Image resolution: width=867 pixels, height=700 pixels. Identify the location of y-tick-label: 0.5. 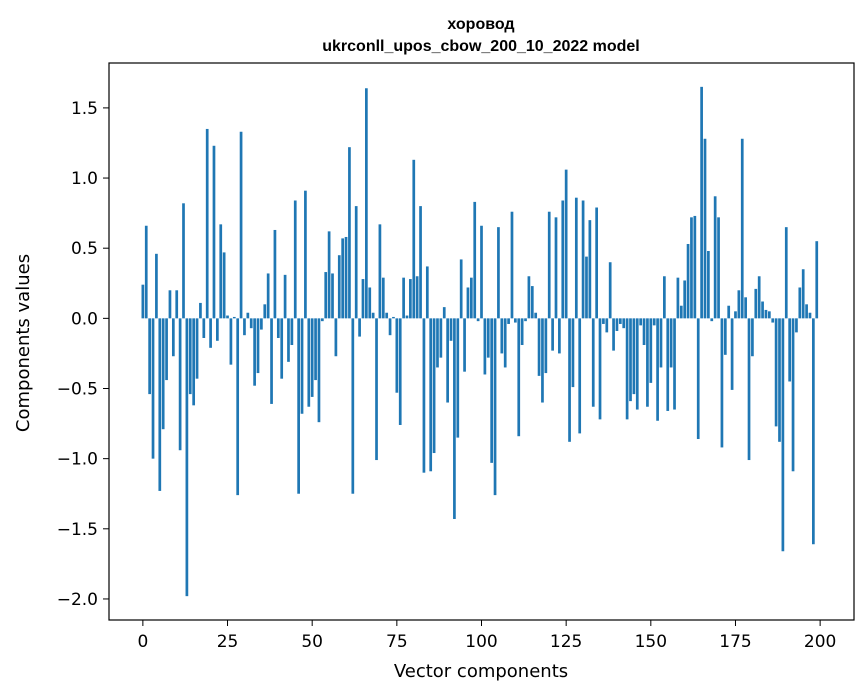
(84, 249).